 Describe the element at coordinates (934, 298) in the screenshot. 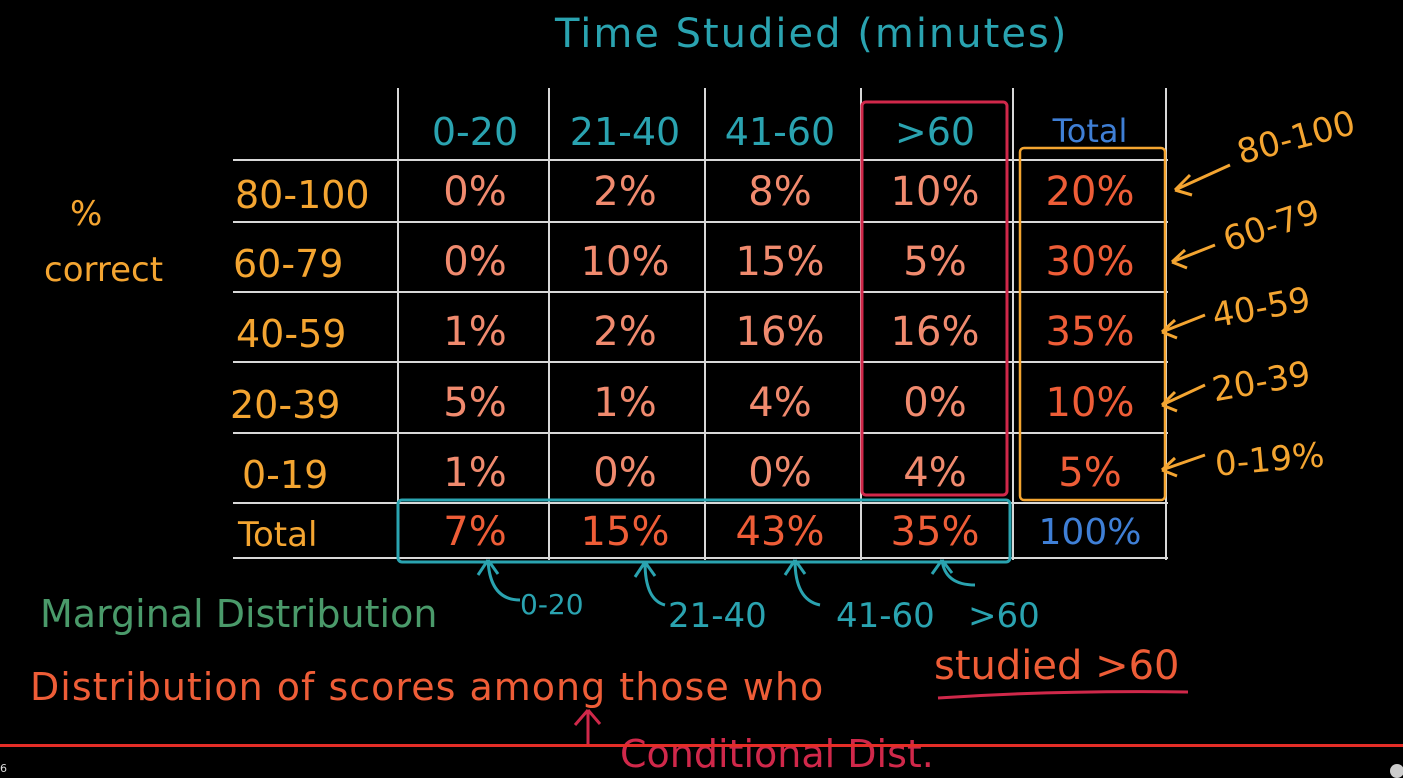

I see `conditional-column-box` at that location.